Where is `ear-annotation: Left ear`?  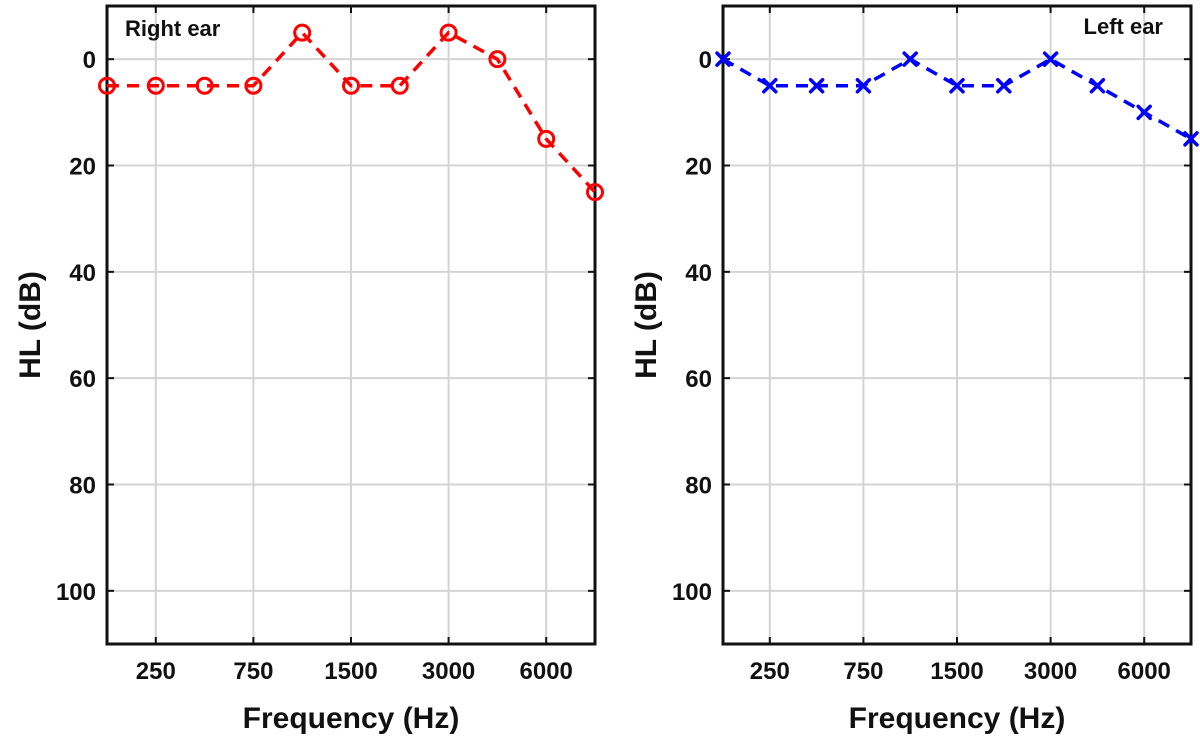
ear-annotation: Left ear is located at coordinates (1124, 26).